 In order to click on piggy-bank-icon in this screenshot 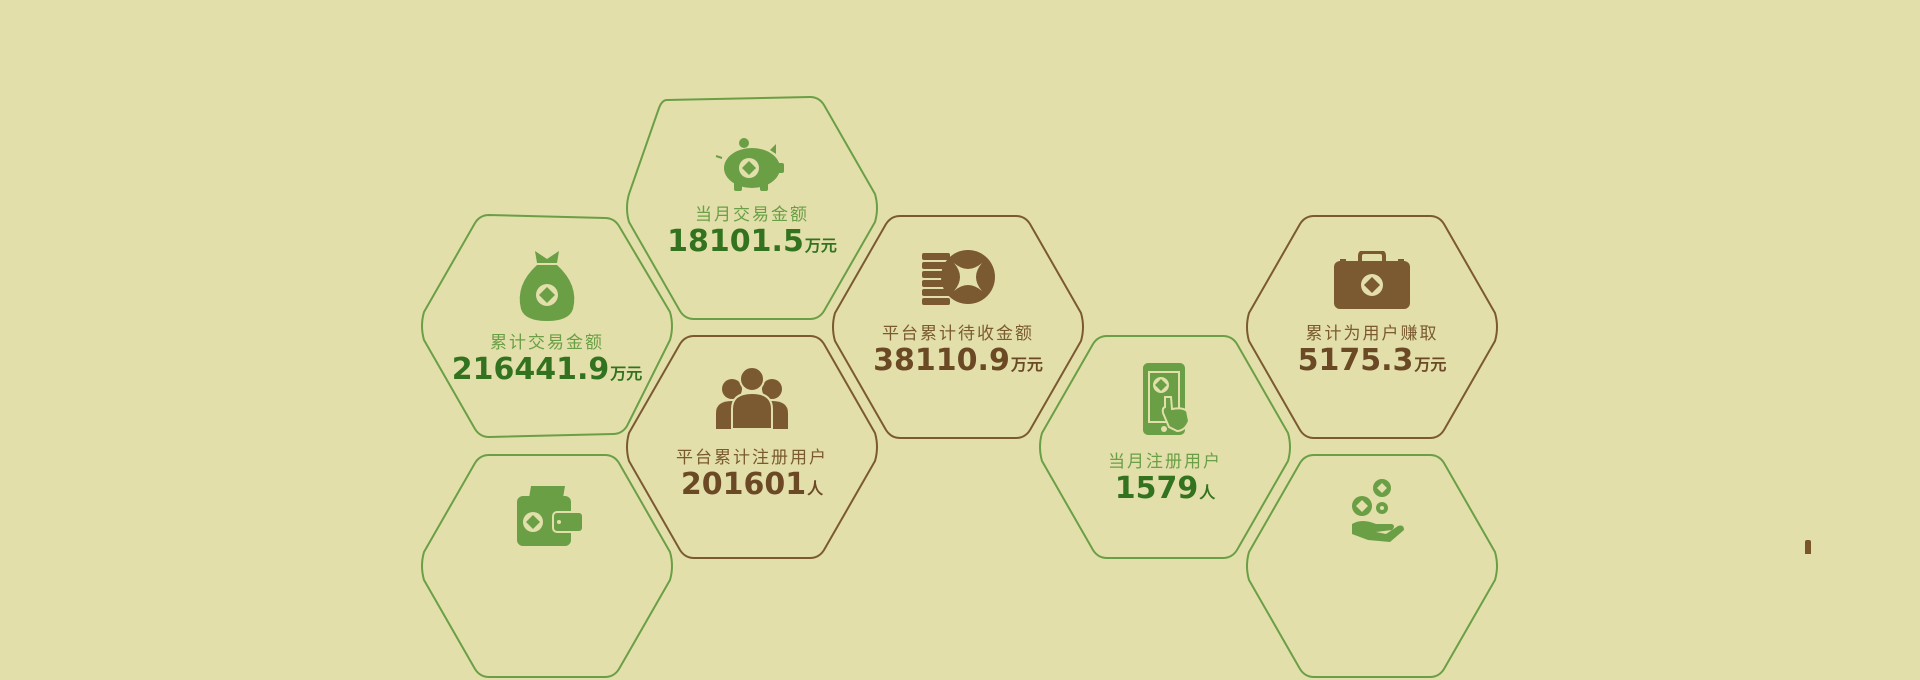, I will do `click(752, 162)`.